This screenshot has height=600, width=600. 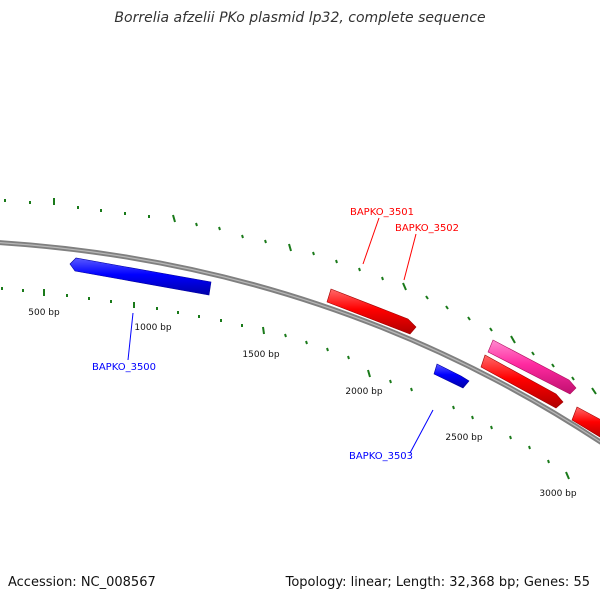 What do you see at coordinates (382, 212) in the screenshot?
I see `gene-label-3501: BAPKO_3501` at bounding box center [382, 212].